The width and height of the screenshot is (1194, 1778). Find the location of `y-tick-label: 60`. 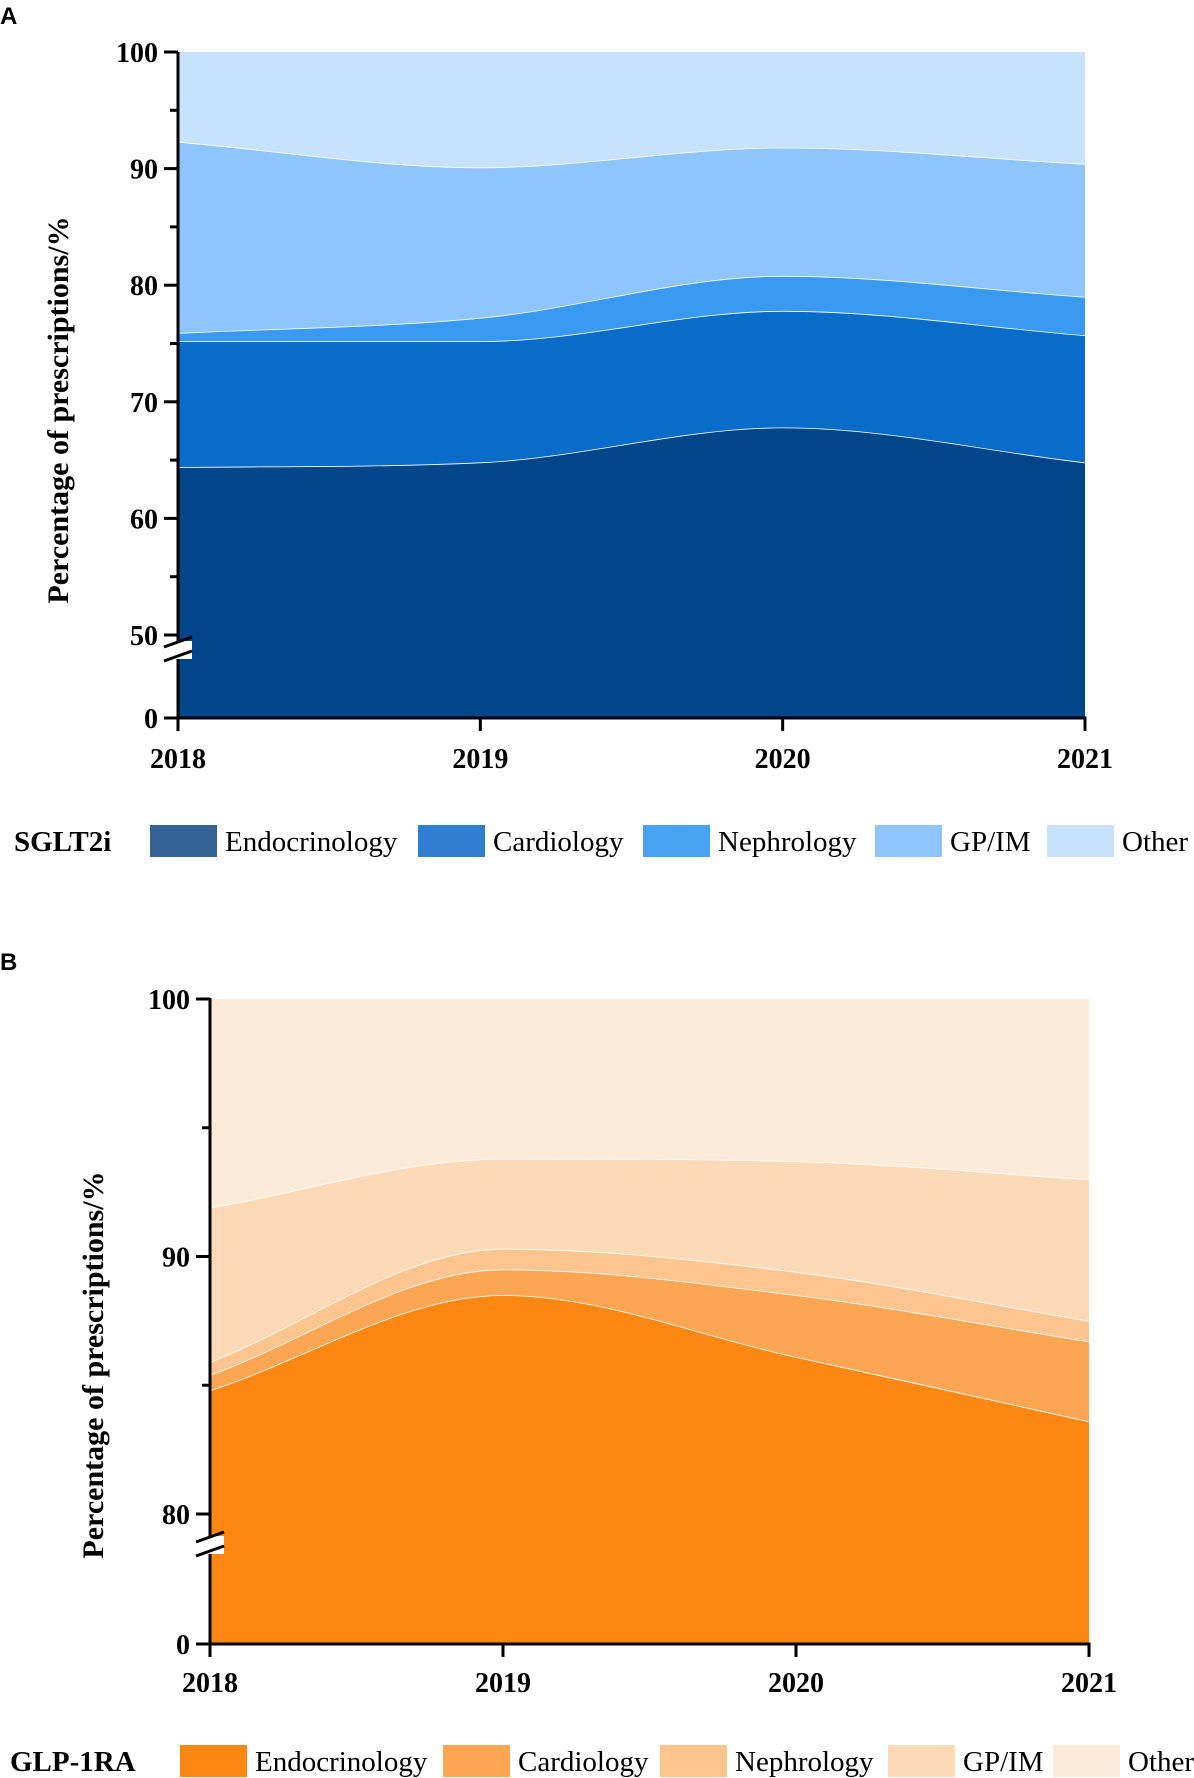

y-tick-label: 60 is located at coordinates (144, 519).